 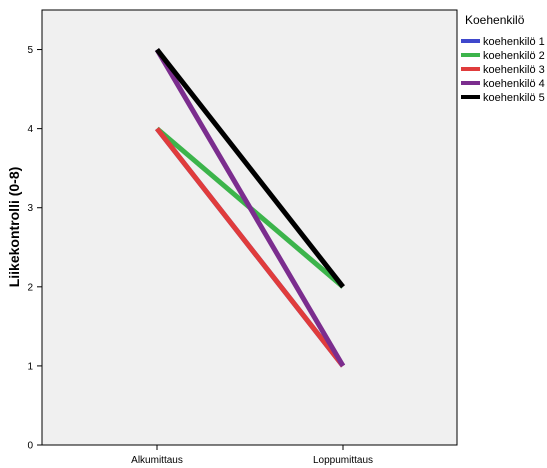 What do you see at coordinates (252, 455) in the screenshot?
I see `x-axis: Alkumittaus Loppumittaus` at bounding box center [252, 455].